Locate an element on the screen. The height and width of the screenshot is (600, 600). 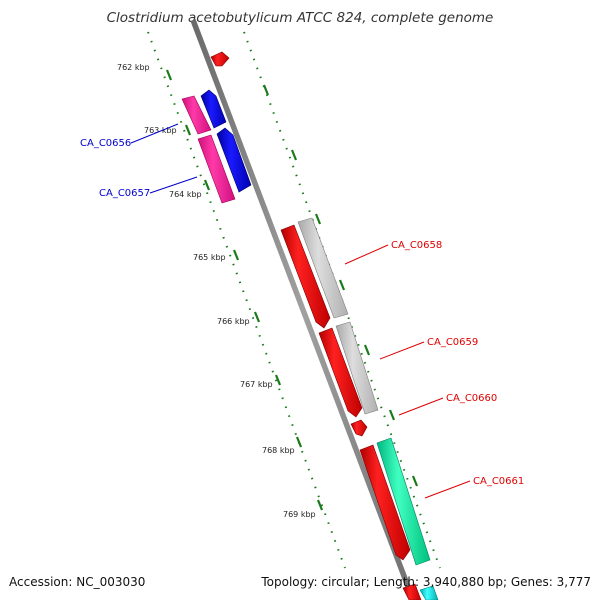
gene-label-CA_C0661: CA_C0661 is located at coordinates (498, 481).